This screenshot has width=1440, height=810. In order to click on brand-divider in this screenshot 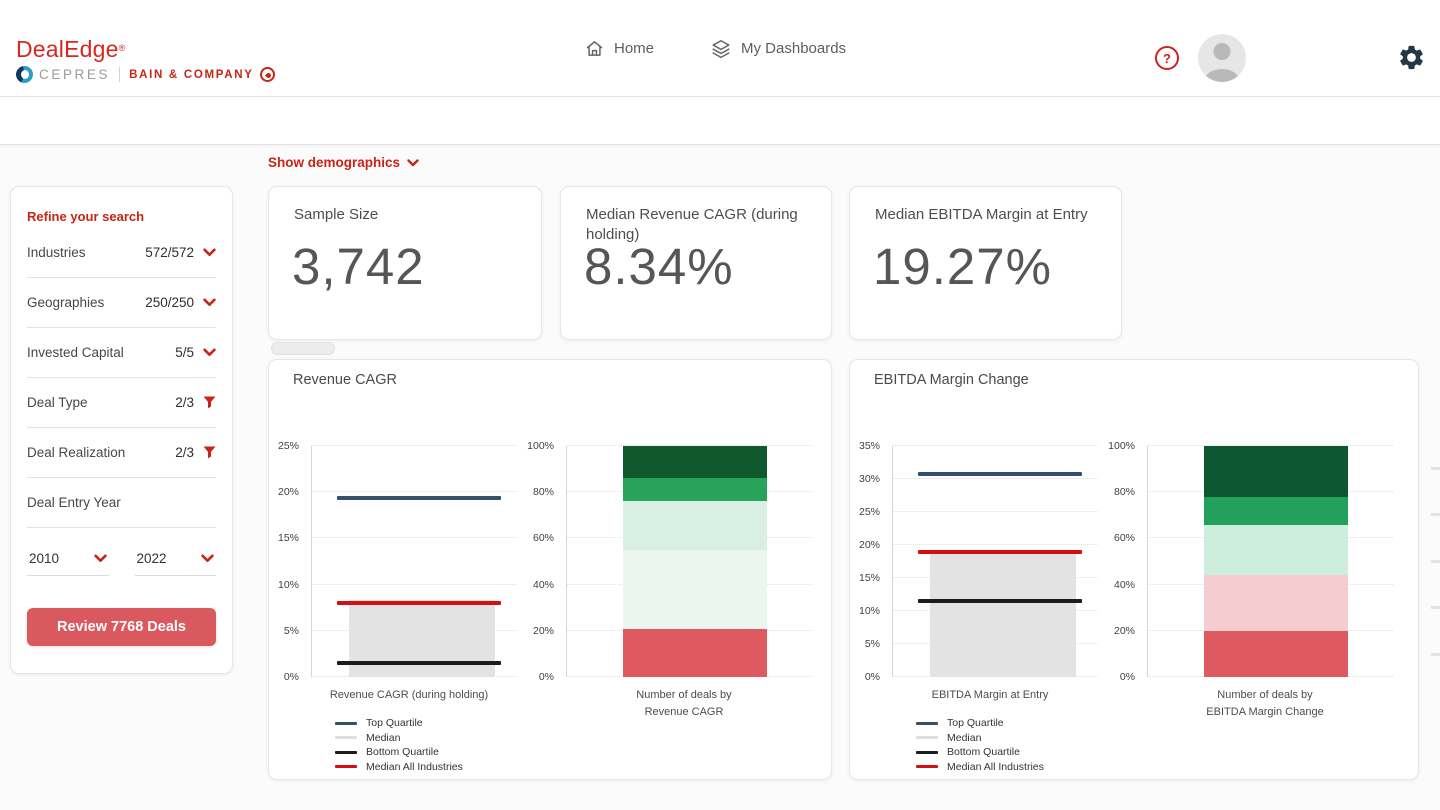, I will do `click(120, 74)`.